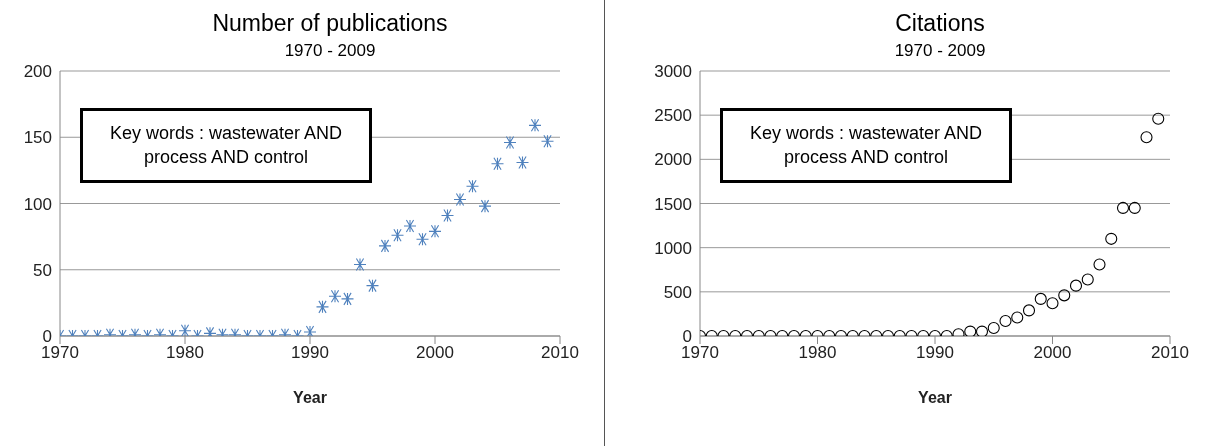 The height and width of the screenshot is (446, 1218). Describe the element at coordinates (37, 72) in the screenshot. I see `y-tick-label: 200` at that location.